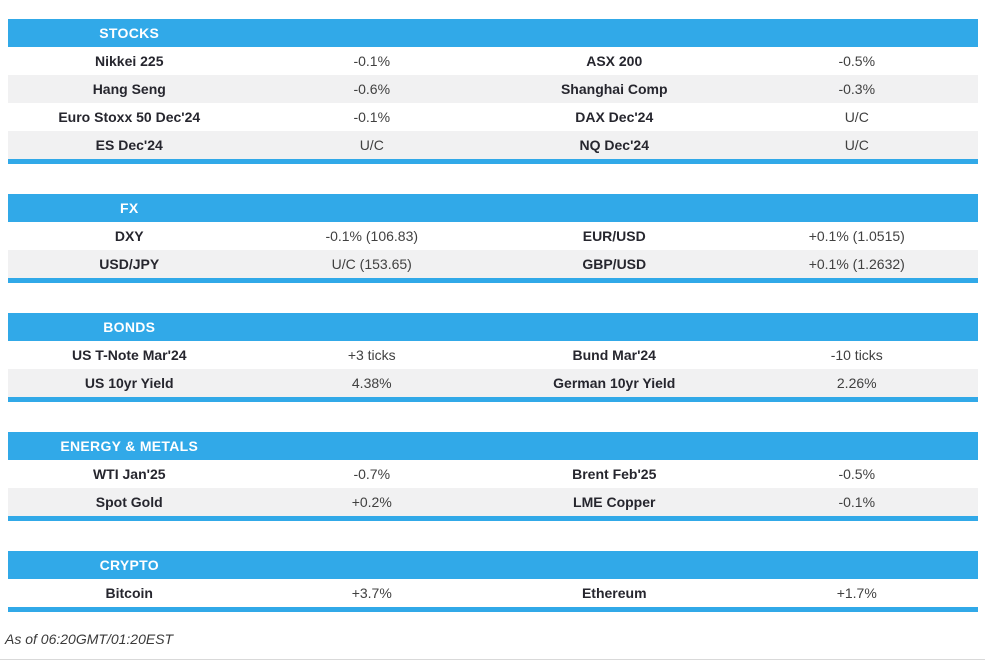  Describe the element at coordinates (614, 502) in the screenshot. I see `instrument-name: LME Copper` at that location.